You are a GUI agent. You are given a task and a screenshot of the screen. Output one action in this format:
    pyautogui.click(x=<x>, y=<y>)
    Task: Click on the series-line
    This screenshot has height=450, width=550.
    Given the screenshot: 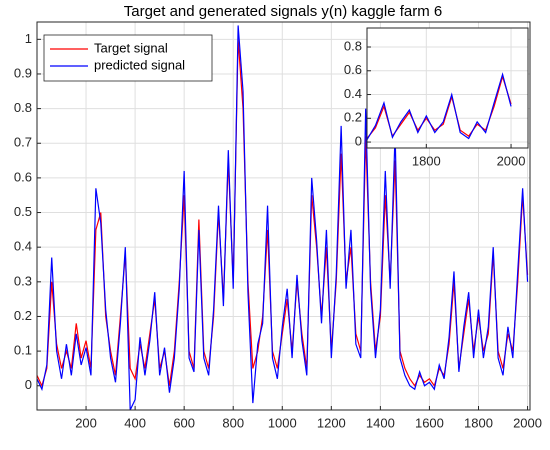 What is the action you would take?
    pyautogui.click(x=439, y=106)
    